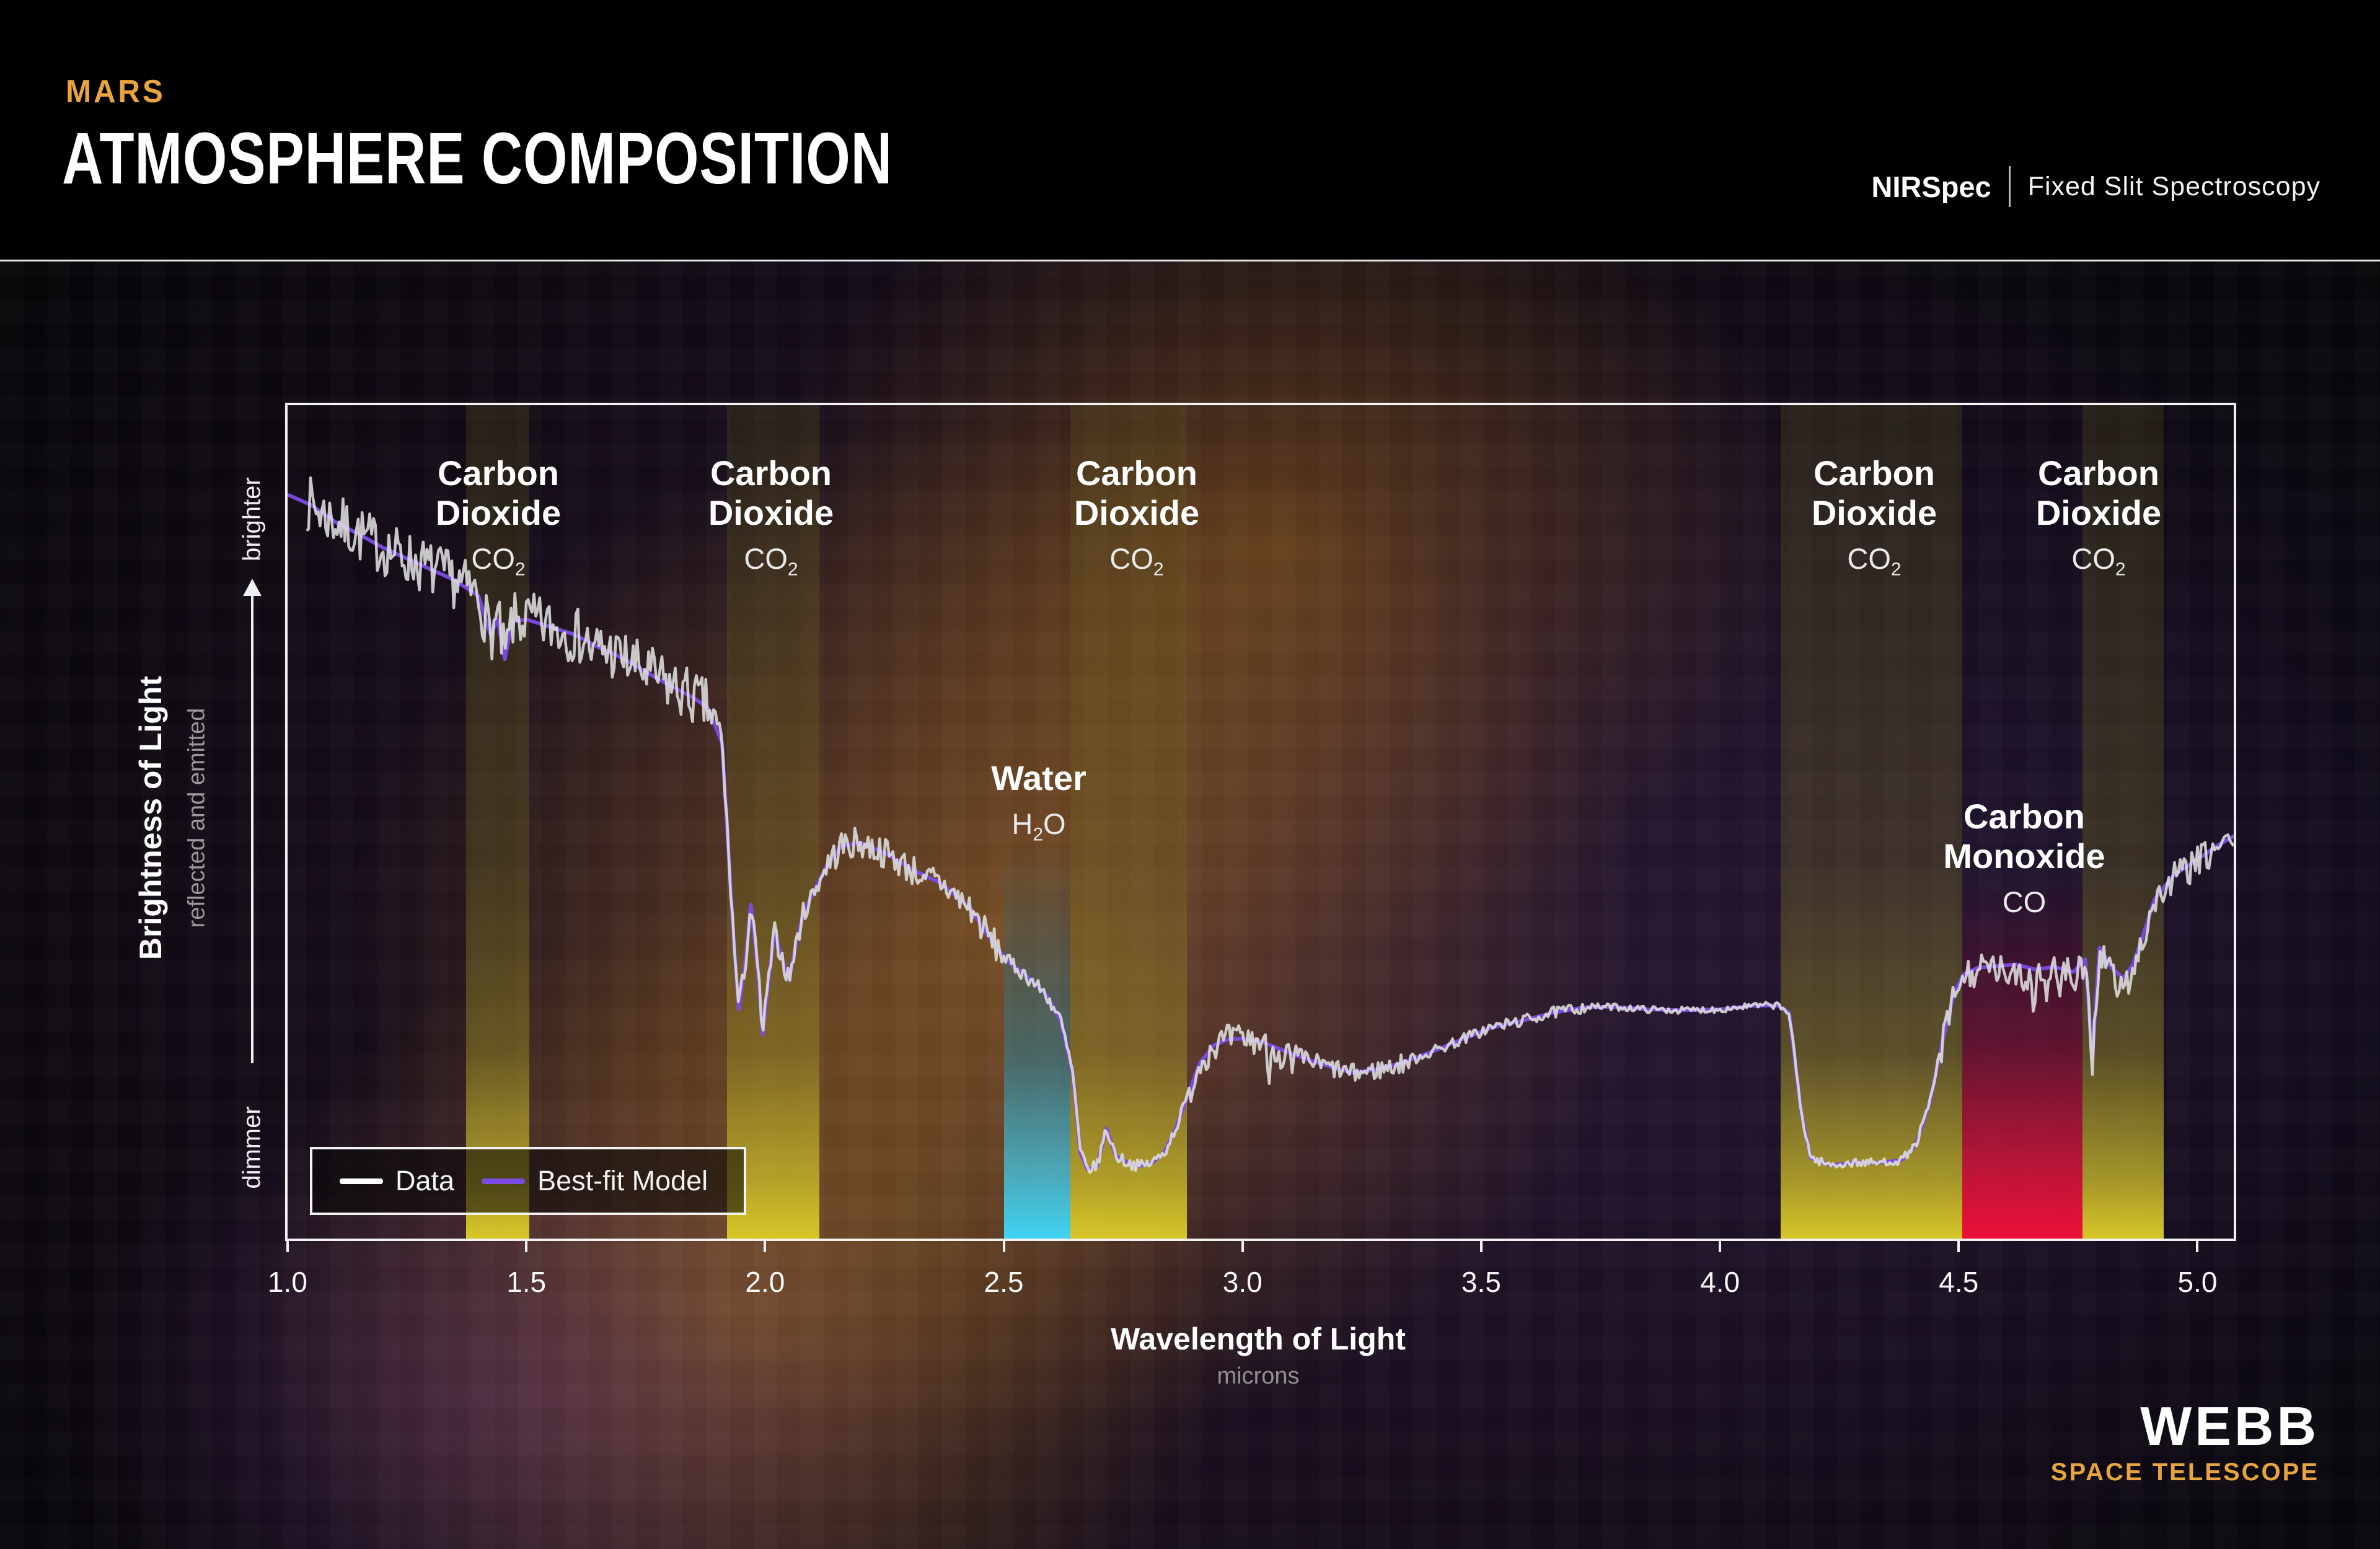  I want to click on x-tick-label: 4.5, so click(1959, 1282).